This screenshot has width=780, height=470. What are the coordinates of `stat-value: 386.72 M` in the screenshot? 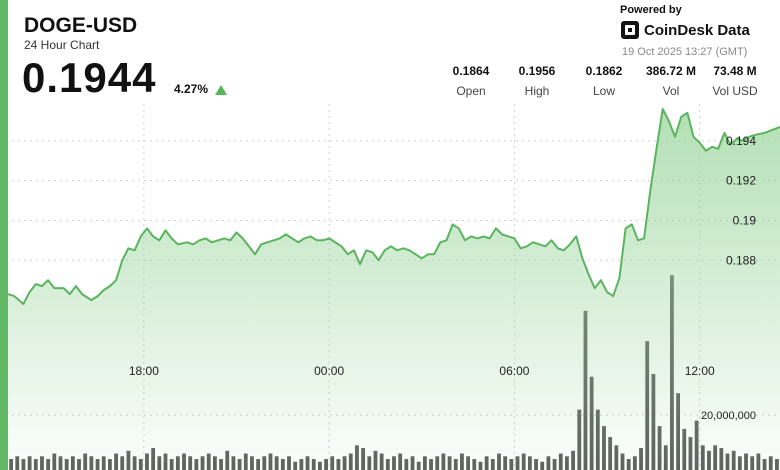 It's located at (671, 71).